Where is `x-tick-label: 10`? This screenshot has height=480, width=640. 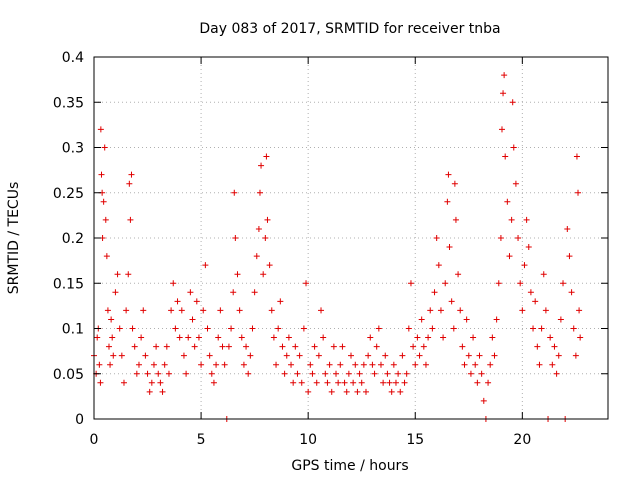
x-tick-label: 10 is located at coordinates (308, 440).